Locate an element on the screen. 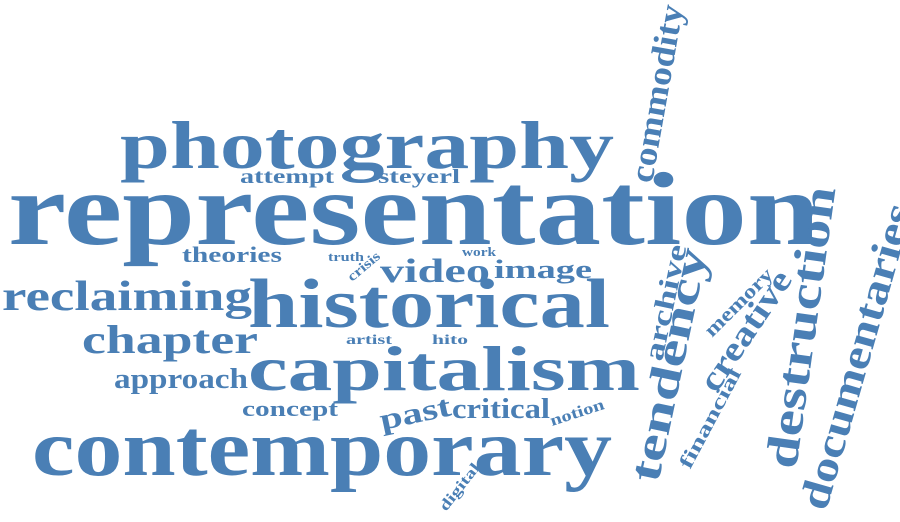  word-critical: critical is located at coordinates (501, 409).